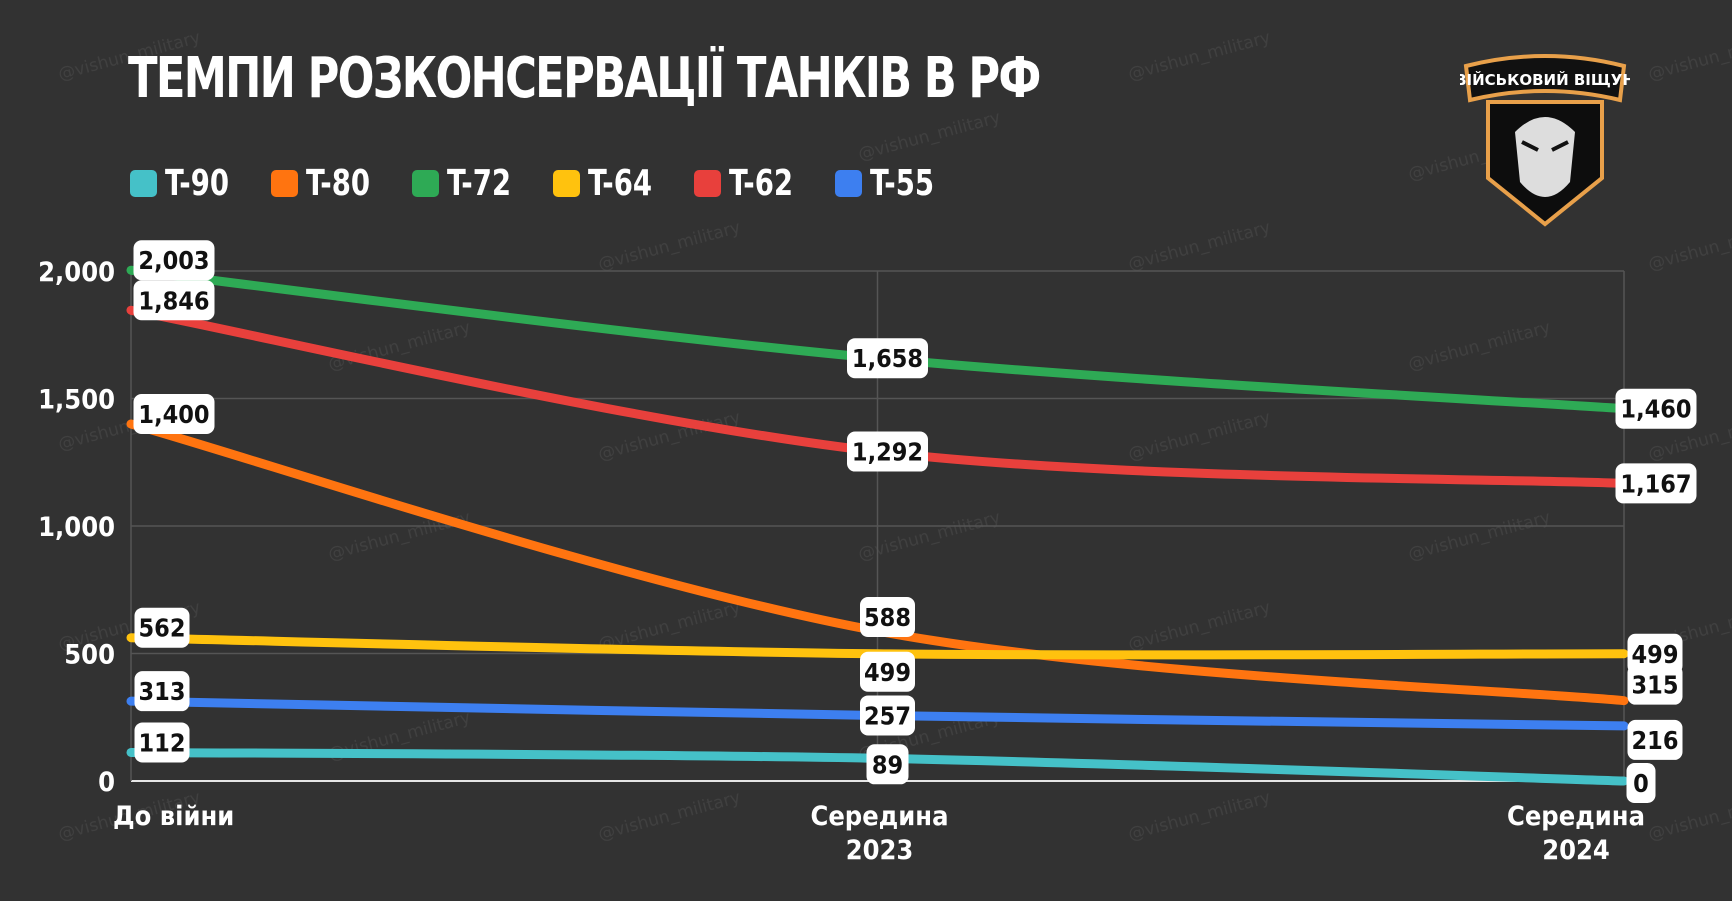 The image size is (1732, 901). What do you see at coordinates (76, 400) in the screenshot?
I see `y-tick-label: 1,500` at bounding box center [76, 400].